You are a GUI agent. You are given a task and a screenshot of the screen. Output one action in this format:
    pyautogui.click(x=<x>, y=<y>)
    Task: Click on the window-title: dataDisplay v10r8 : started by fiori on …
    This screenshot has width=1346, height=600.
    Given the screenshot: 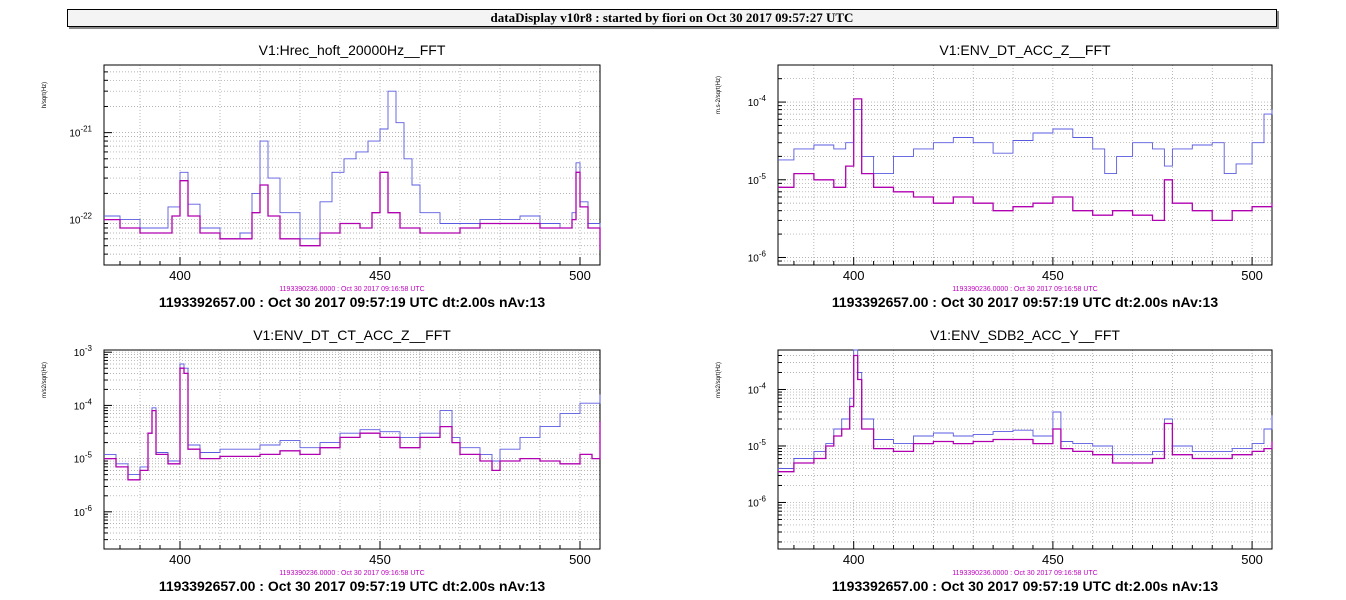 What is the action you would take?
    pyautogui.click(x=672, y=17)
    